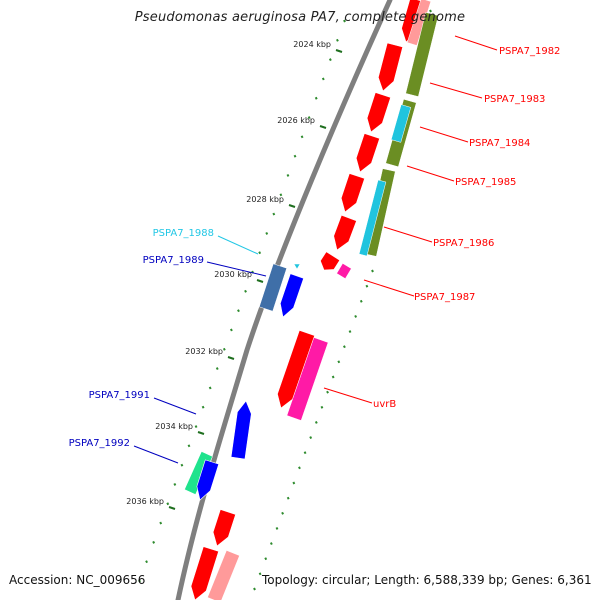 Image resolution: width=600 pixels, height=600 pixels. What do you see at coordinates (173, 260) in the screenshot?
I see `gene-label: PSPA7_1989` at bounding box center [173, 260].